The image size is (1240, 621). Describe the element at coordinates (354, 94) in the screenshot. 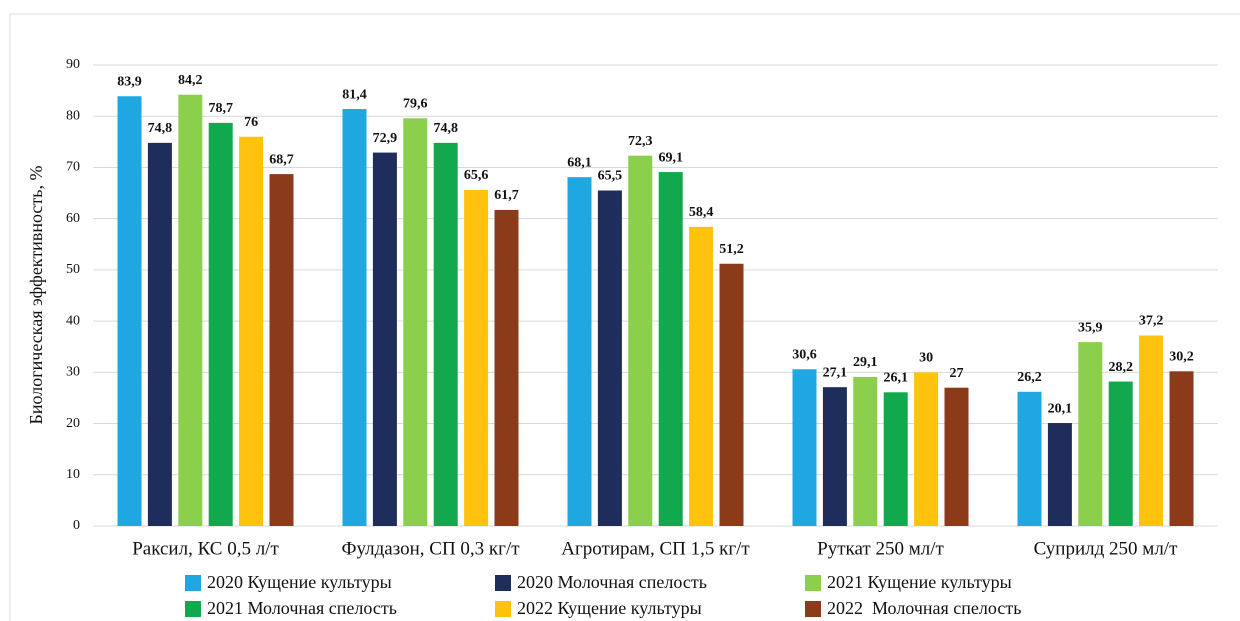

I see `value-label: 81,4` at that location.